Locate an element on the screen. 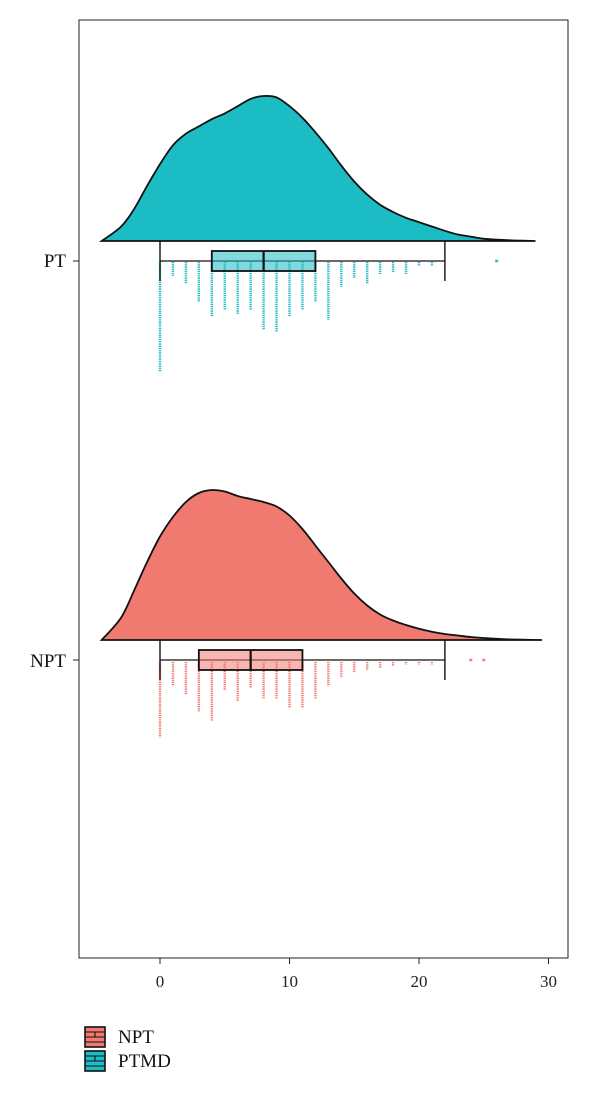  density-npt is located at coordinates (321, 565).